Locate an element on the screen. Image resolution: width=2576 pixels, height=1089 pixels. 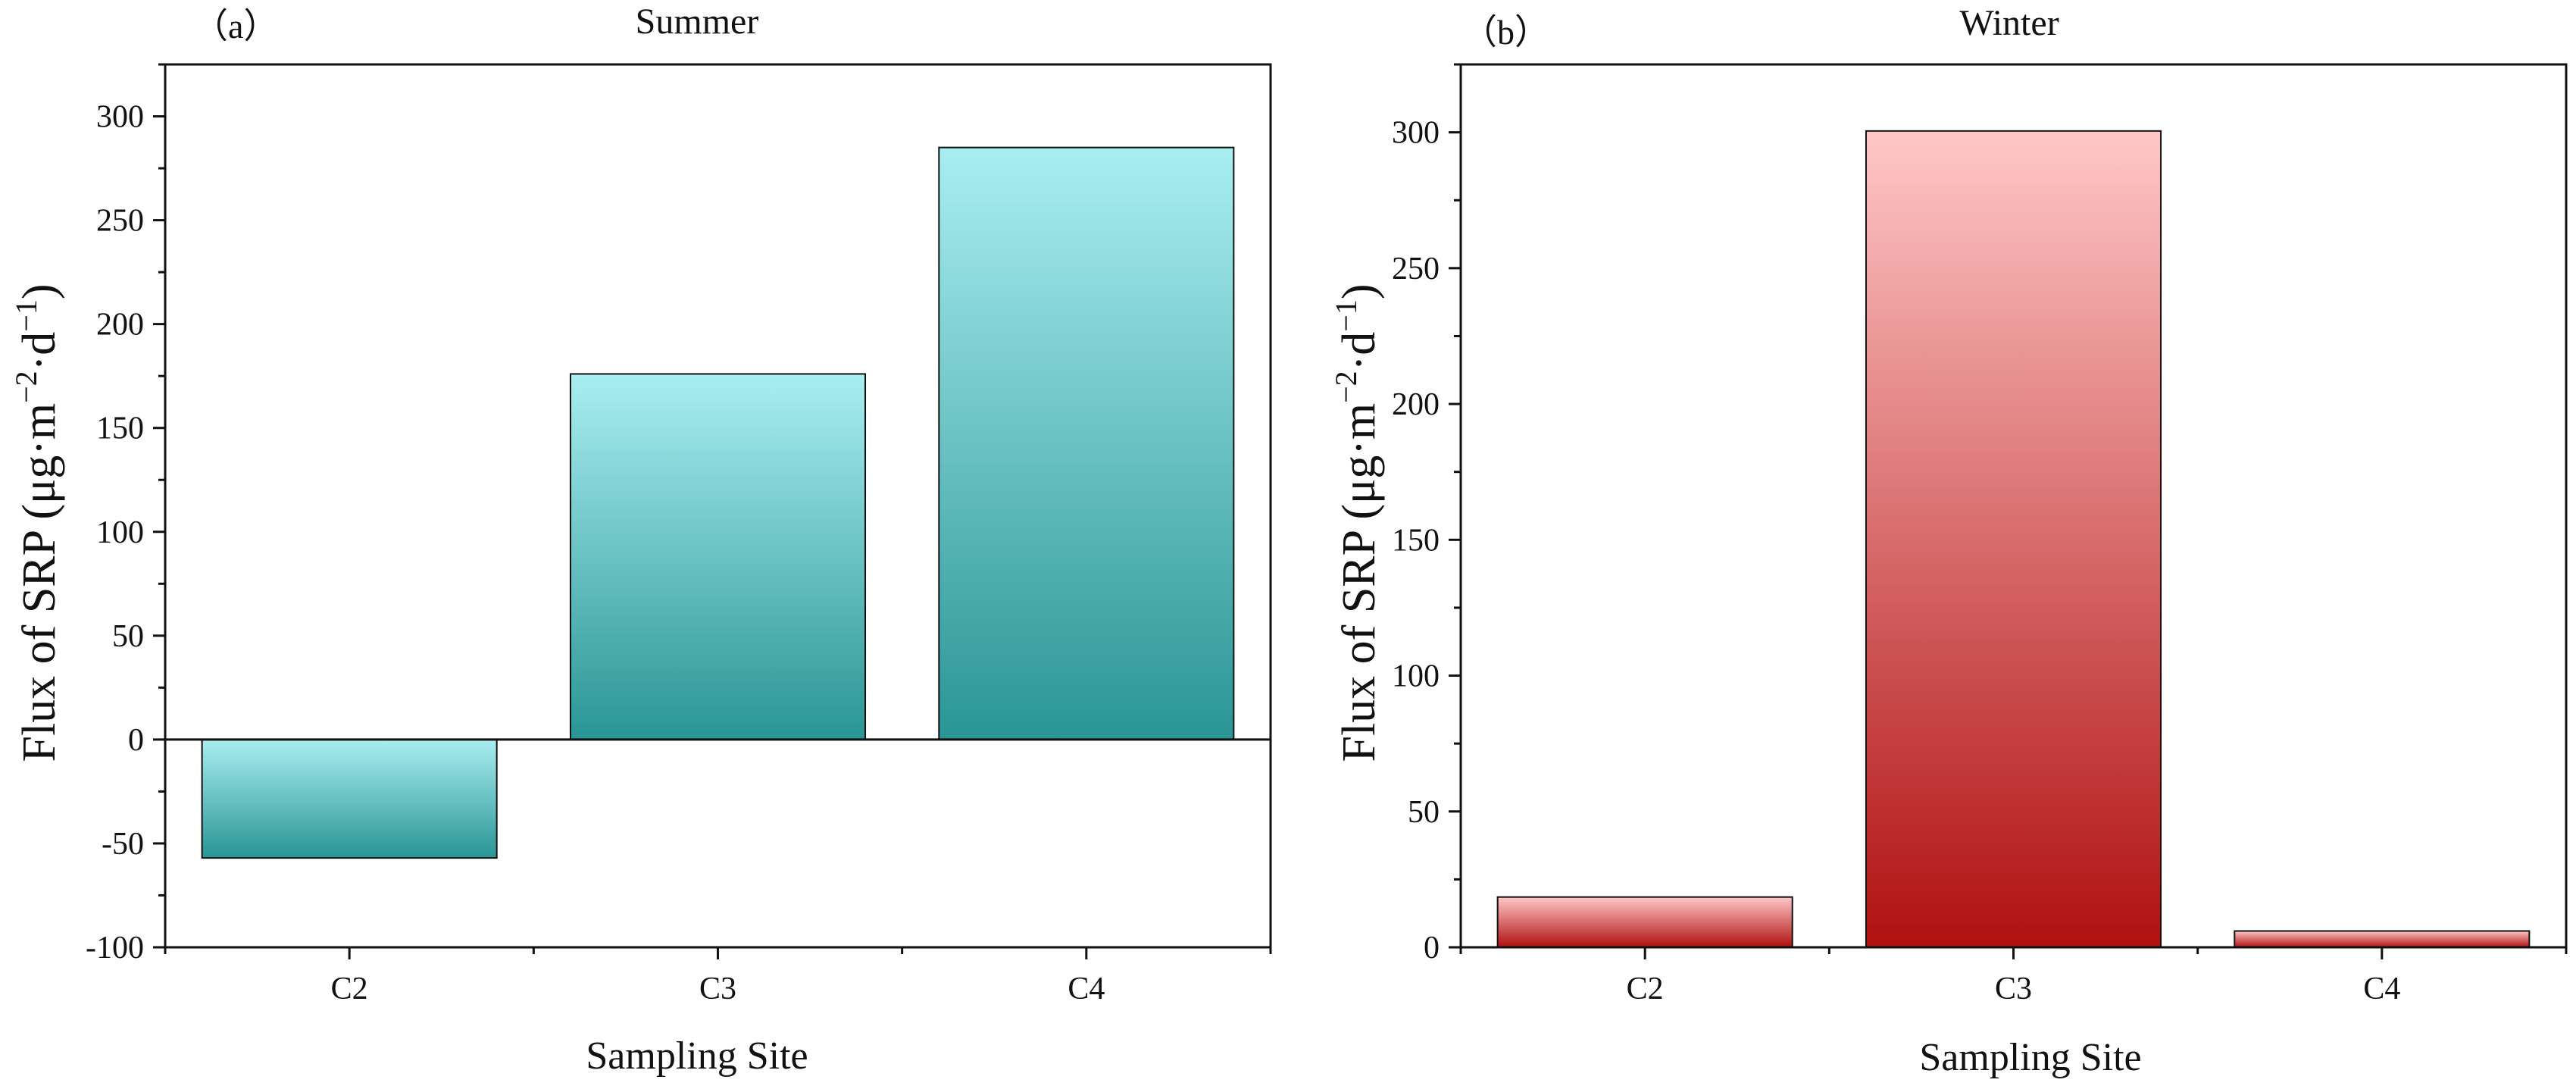
x-axis-label-winter: Sampling Site is located at coordinates (2030, 1057).